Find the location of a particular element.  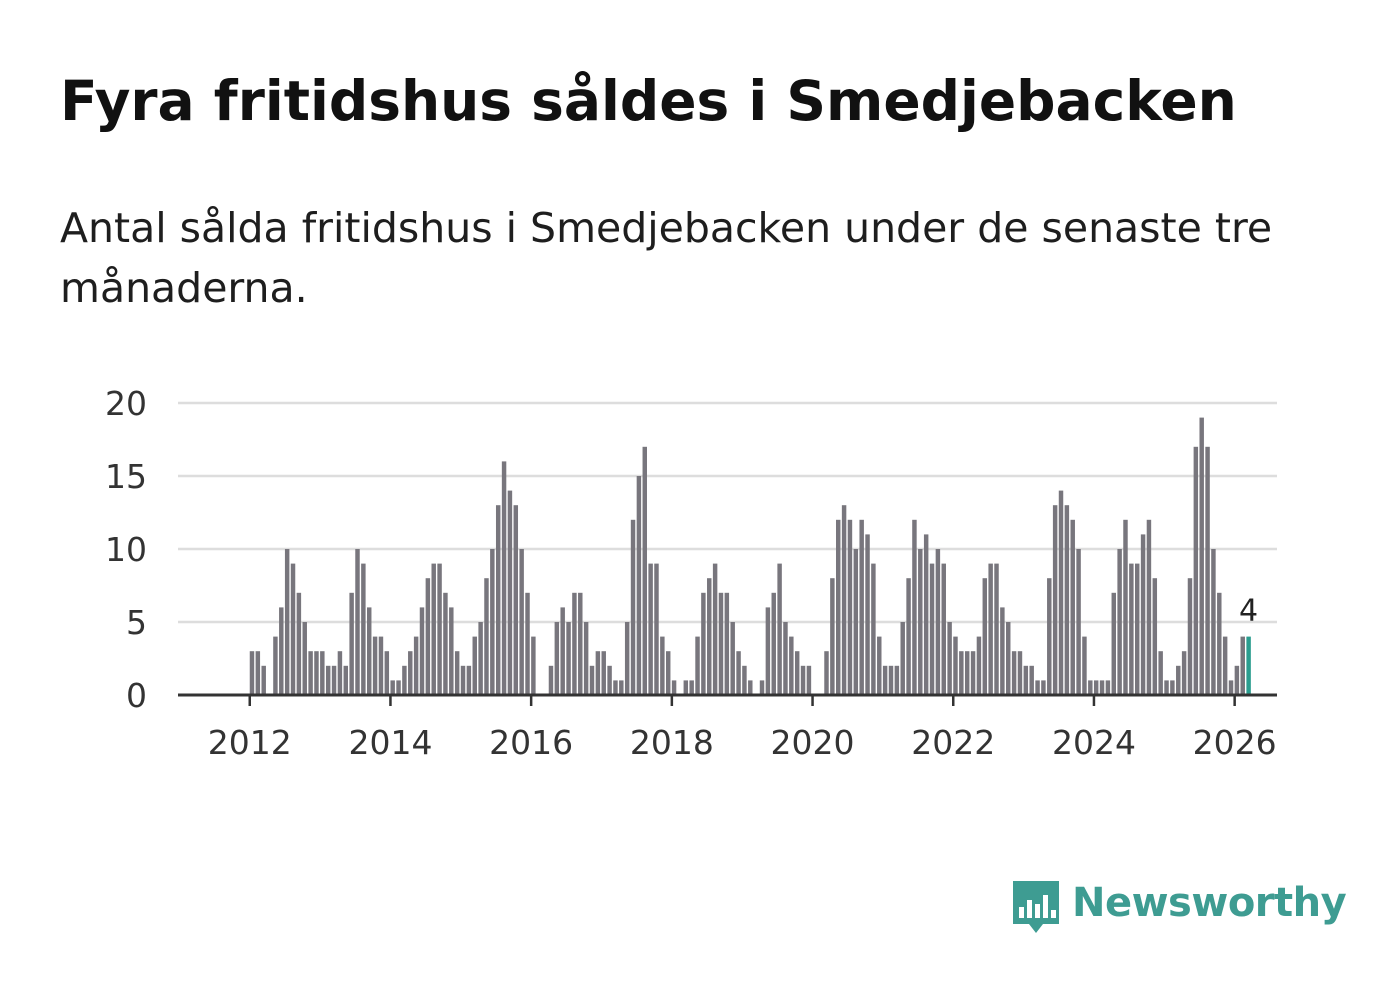

y-tick-label: 5 is located at coordinates (136, 622).